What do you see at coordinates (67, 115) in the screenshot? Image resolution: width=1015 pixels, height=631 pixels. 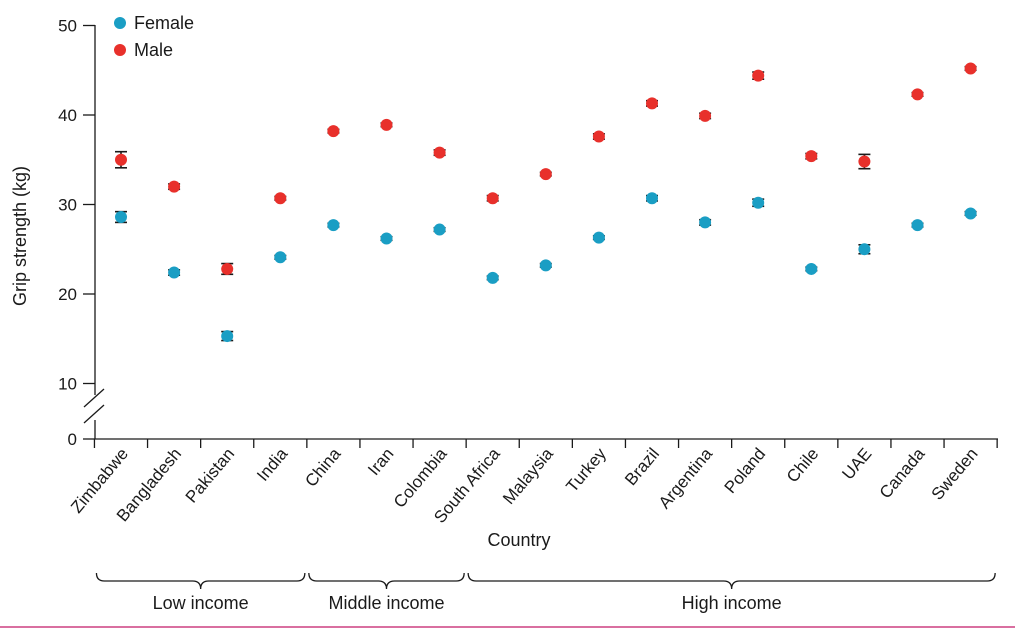 I see `y-tick-label: 40` at bounding box center [67, 115].